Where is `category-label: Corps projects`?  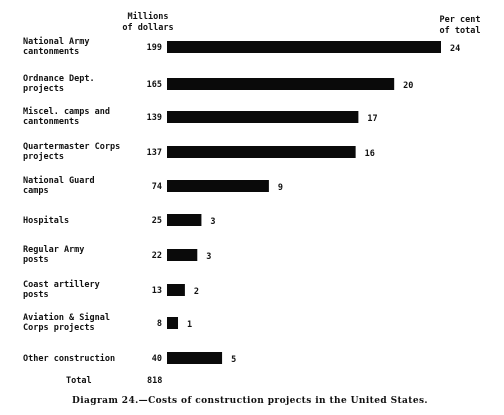 category-label: Corps projects is located at coordinates (59, 327).